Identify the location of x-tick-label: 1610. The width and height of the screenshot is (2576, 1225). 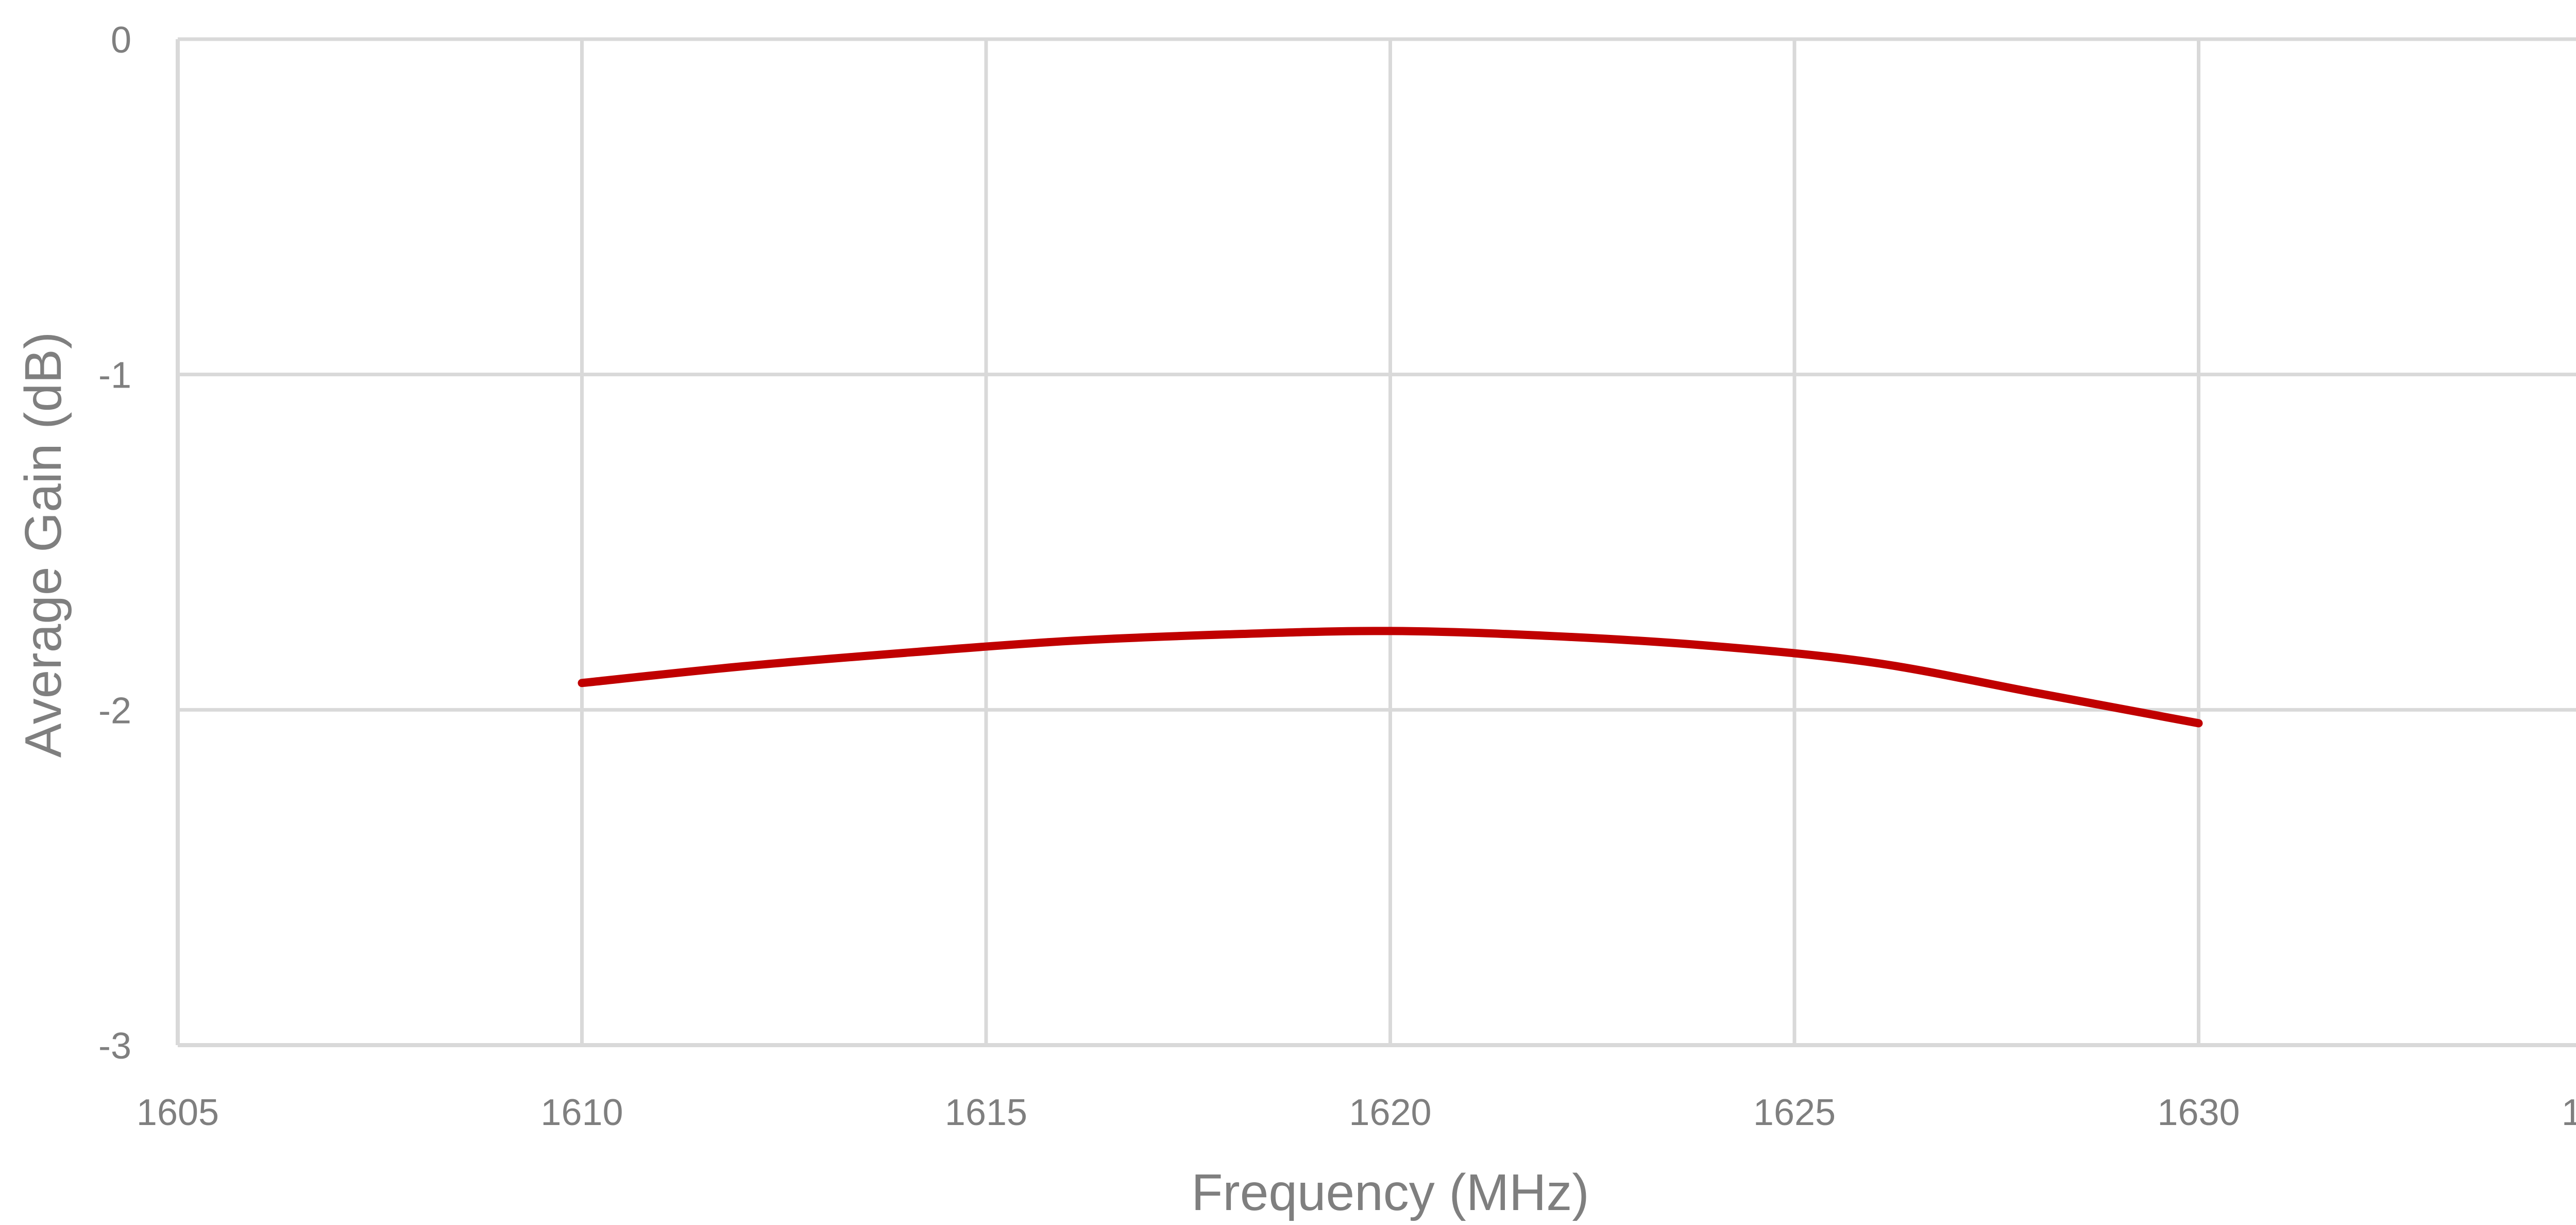
(581, 1112).